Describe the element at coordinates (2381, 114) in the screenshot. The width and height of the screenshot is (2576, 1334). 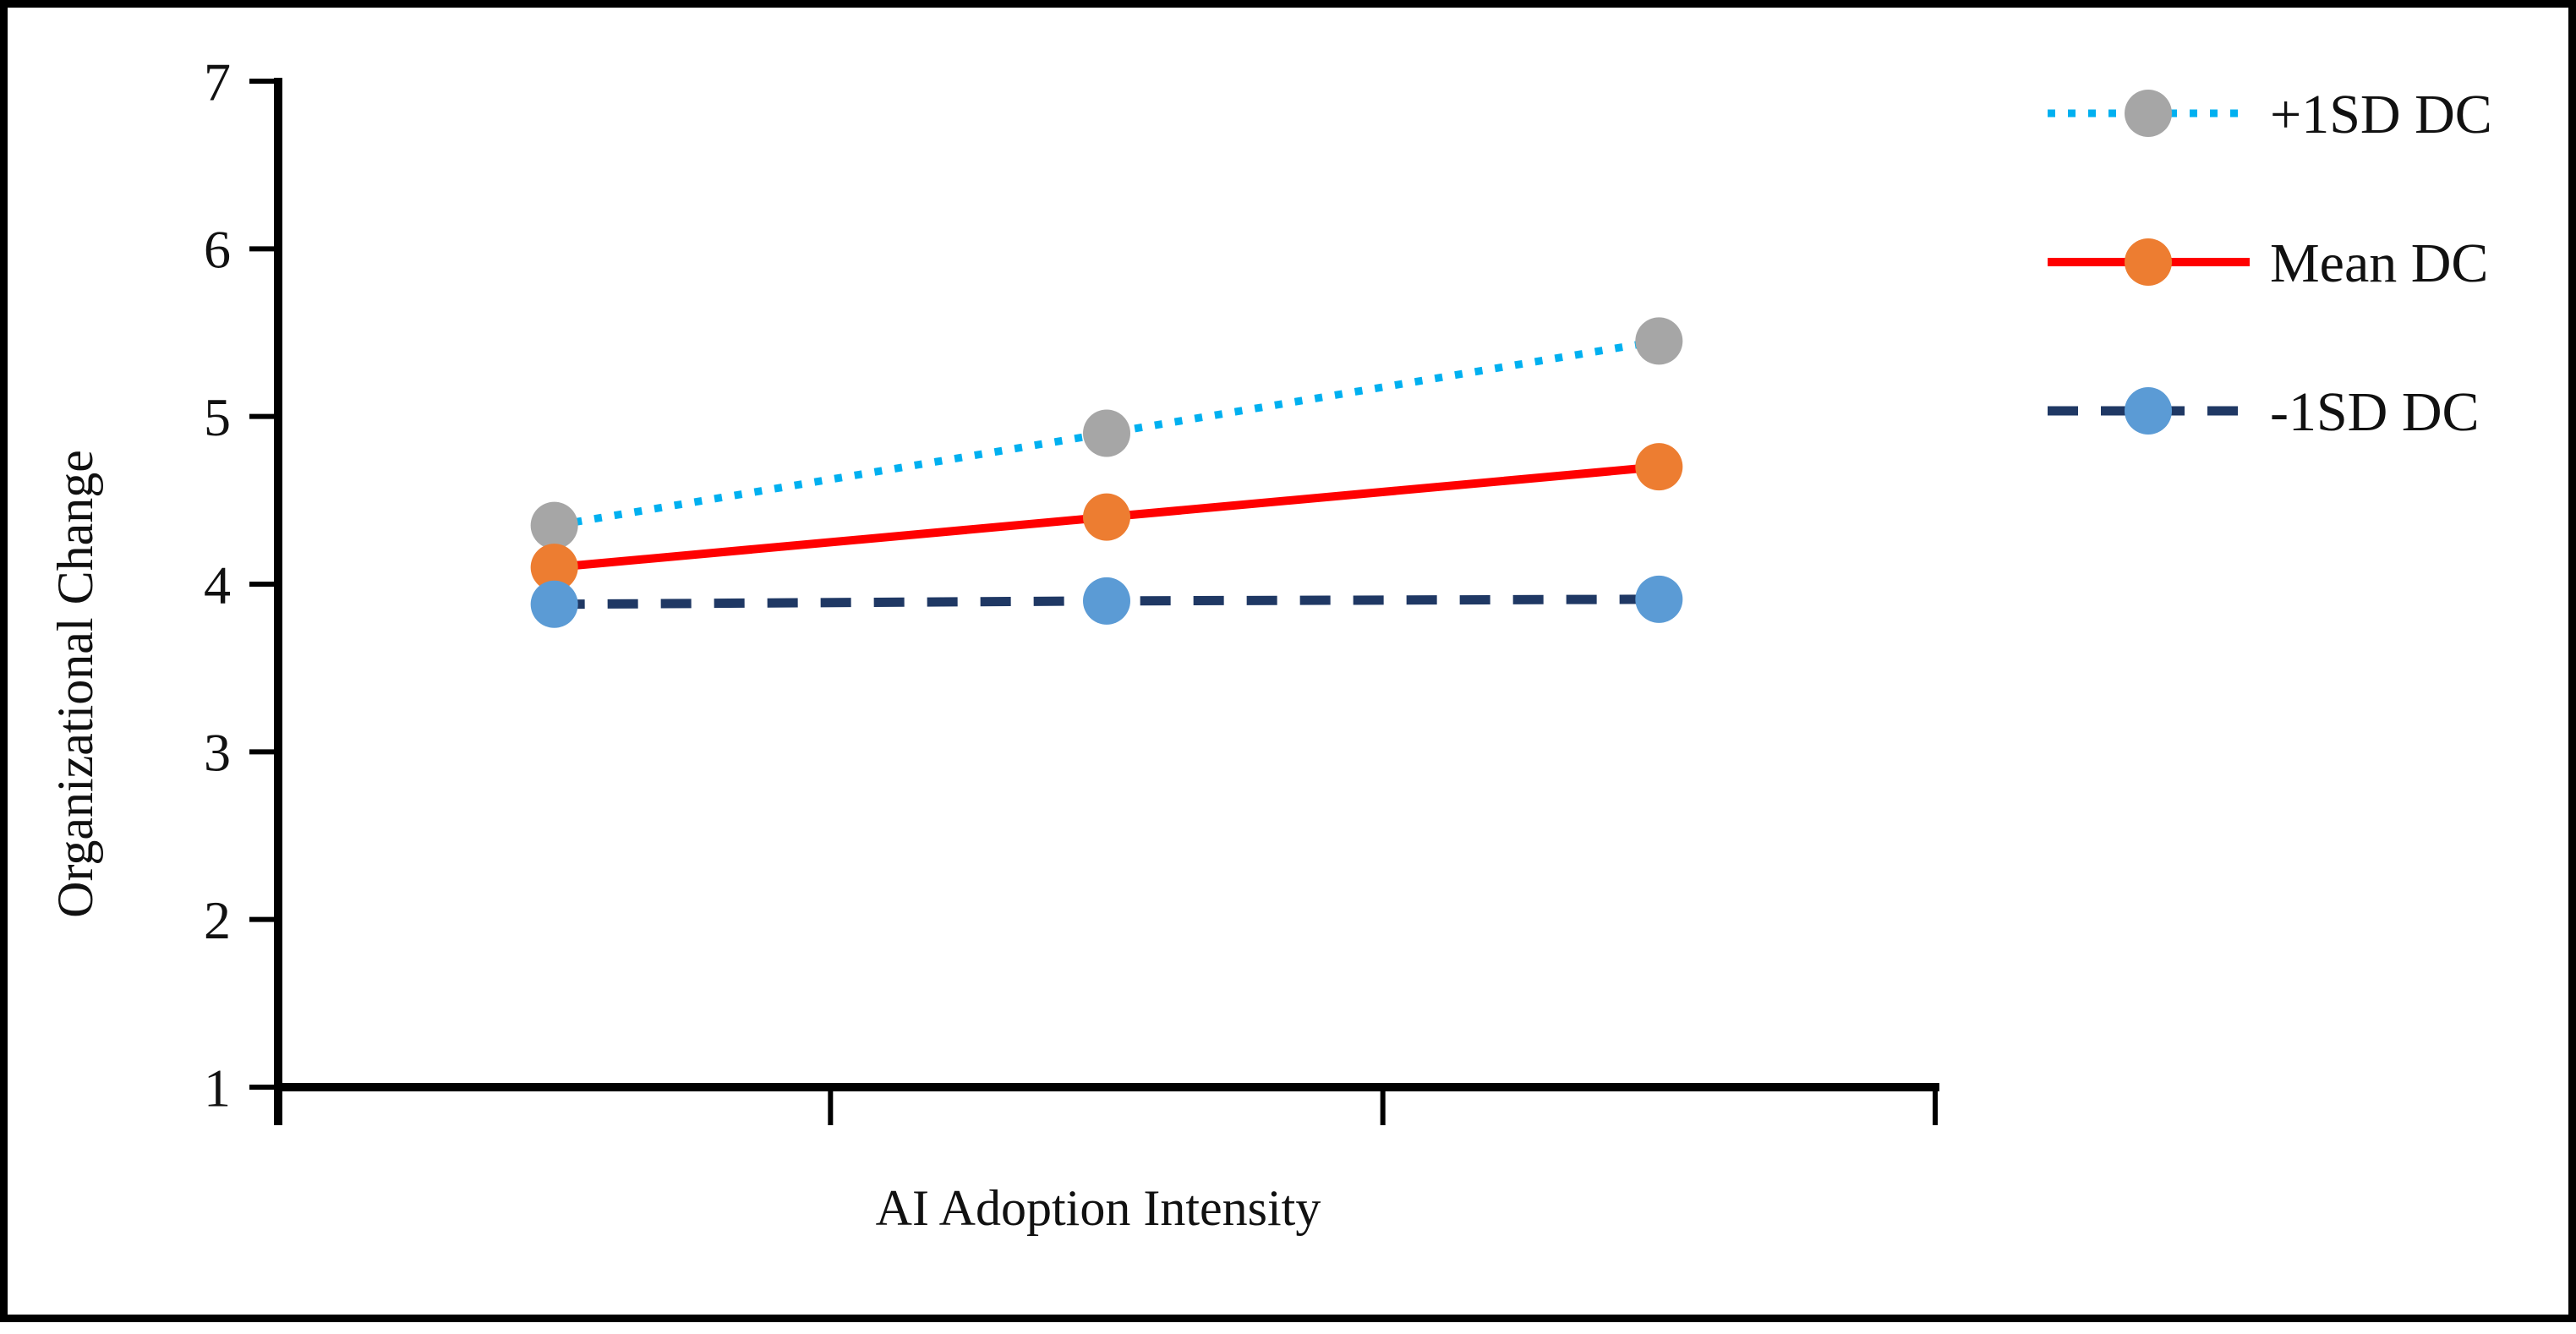
I see `legend-label-plus-1sd-dc: +1SD DC` at that location.